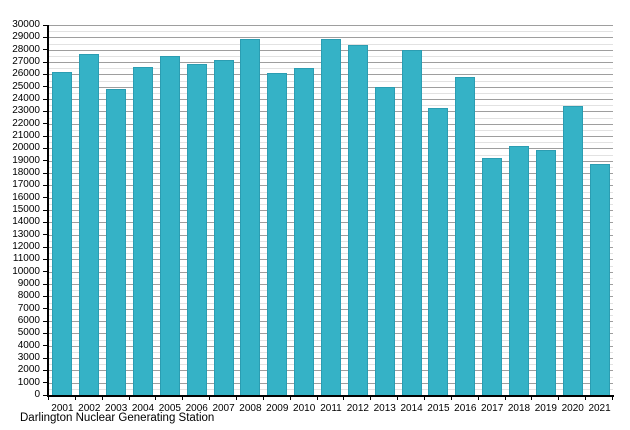 The image size is (630, 430). Describe the element at coordinates (62, 233) in the screenshot. I see `bar-2001` at that location.